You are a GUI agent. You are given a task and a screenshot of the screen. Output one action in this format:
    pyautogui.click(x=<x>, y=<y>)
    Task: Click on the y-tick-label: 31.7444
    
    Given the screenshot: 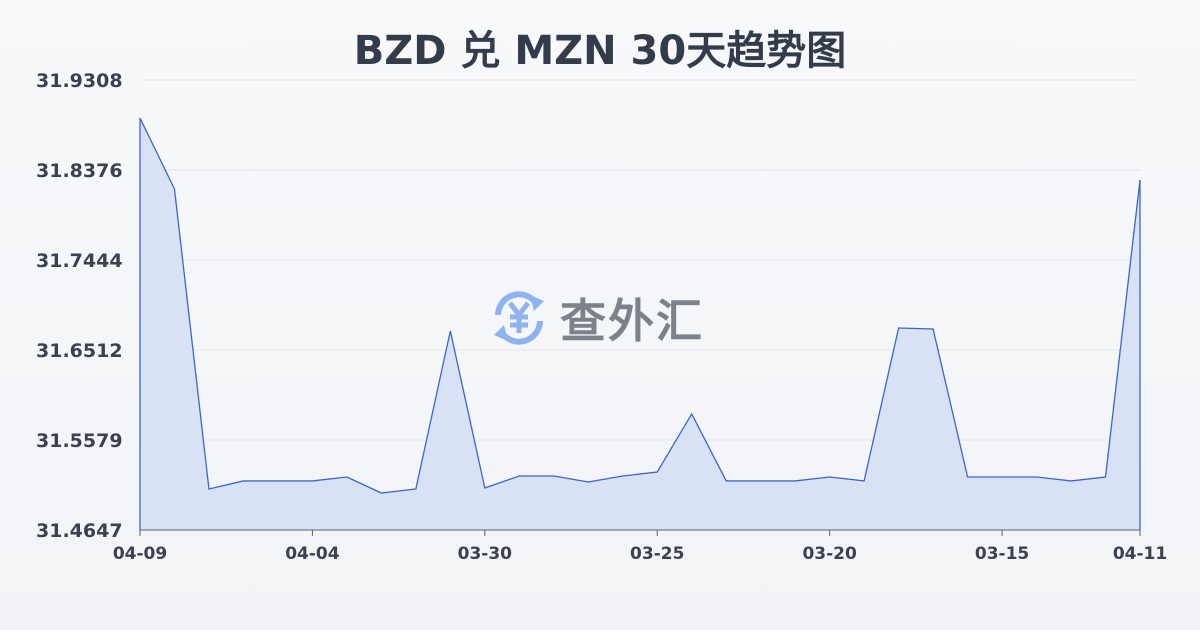 What is the action you would take?
    pyautogui.click(x=79, y=261)
    